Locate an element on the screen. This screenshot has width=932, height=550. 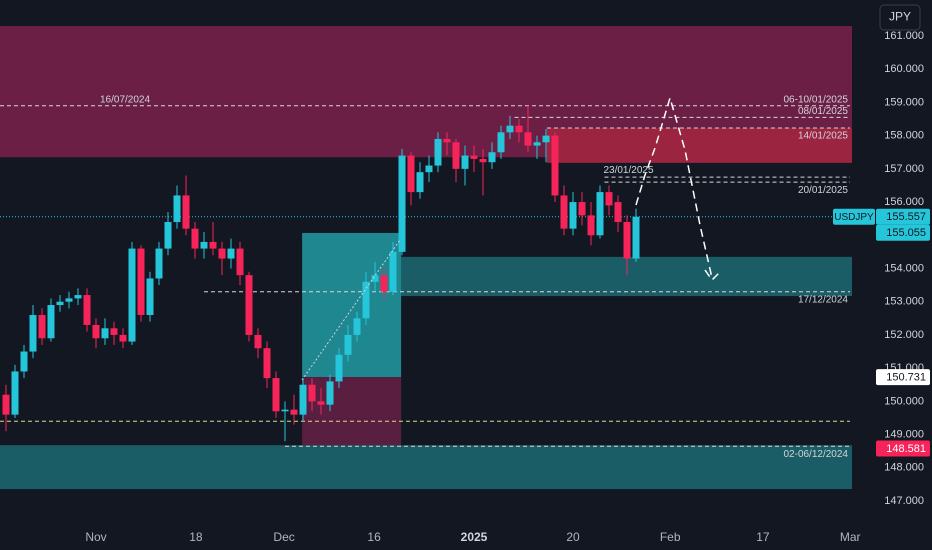
x-tick-label: 2025 is located at coordinates (474, 537).